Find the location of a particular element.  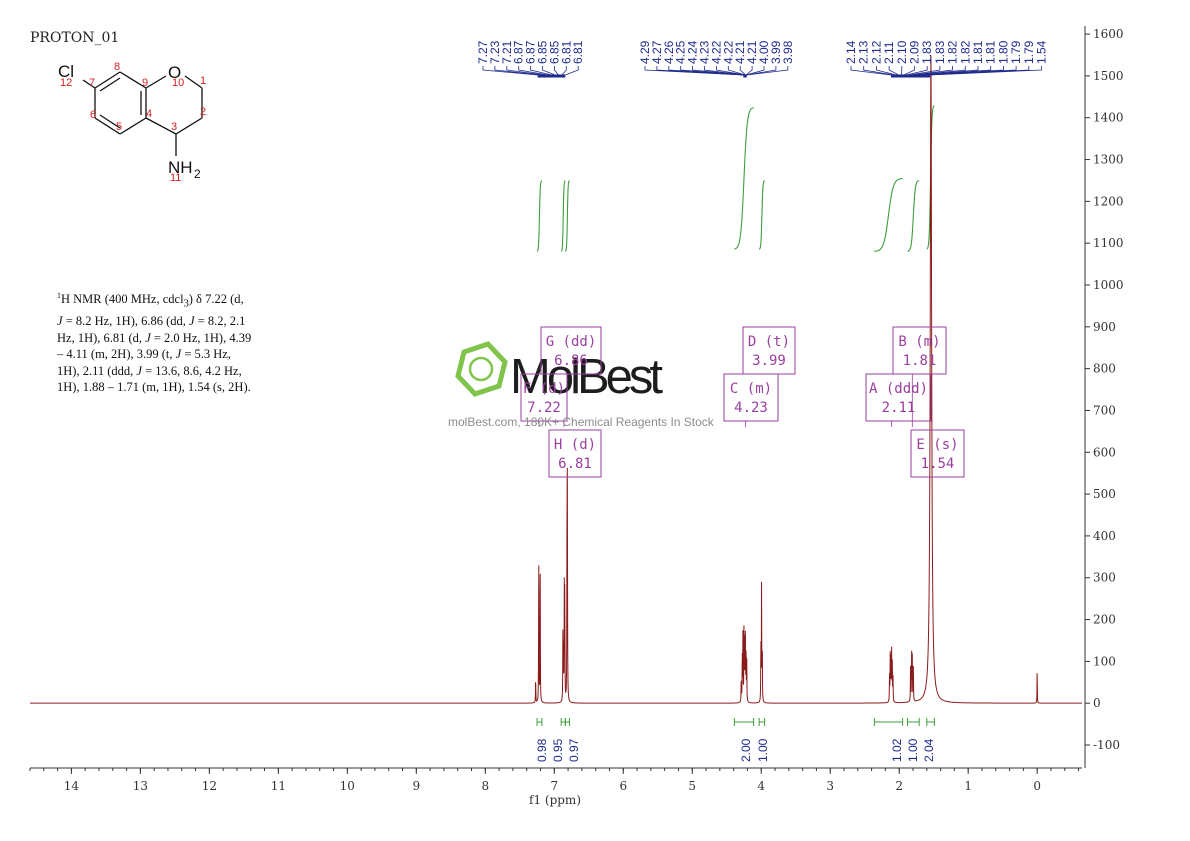

peak-label: 4.29 is located at coordinates (645, 52).